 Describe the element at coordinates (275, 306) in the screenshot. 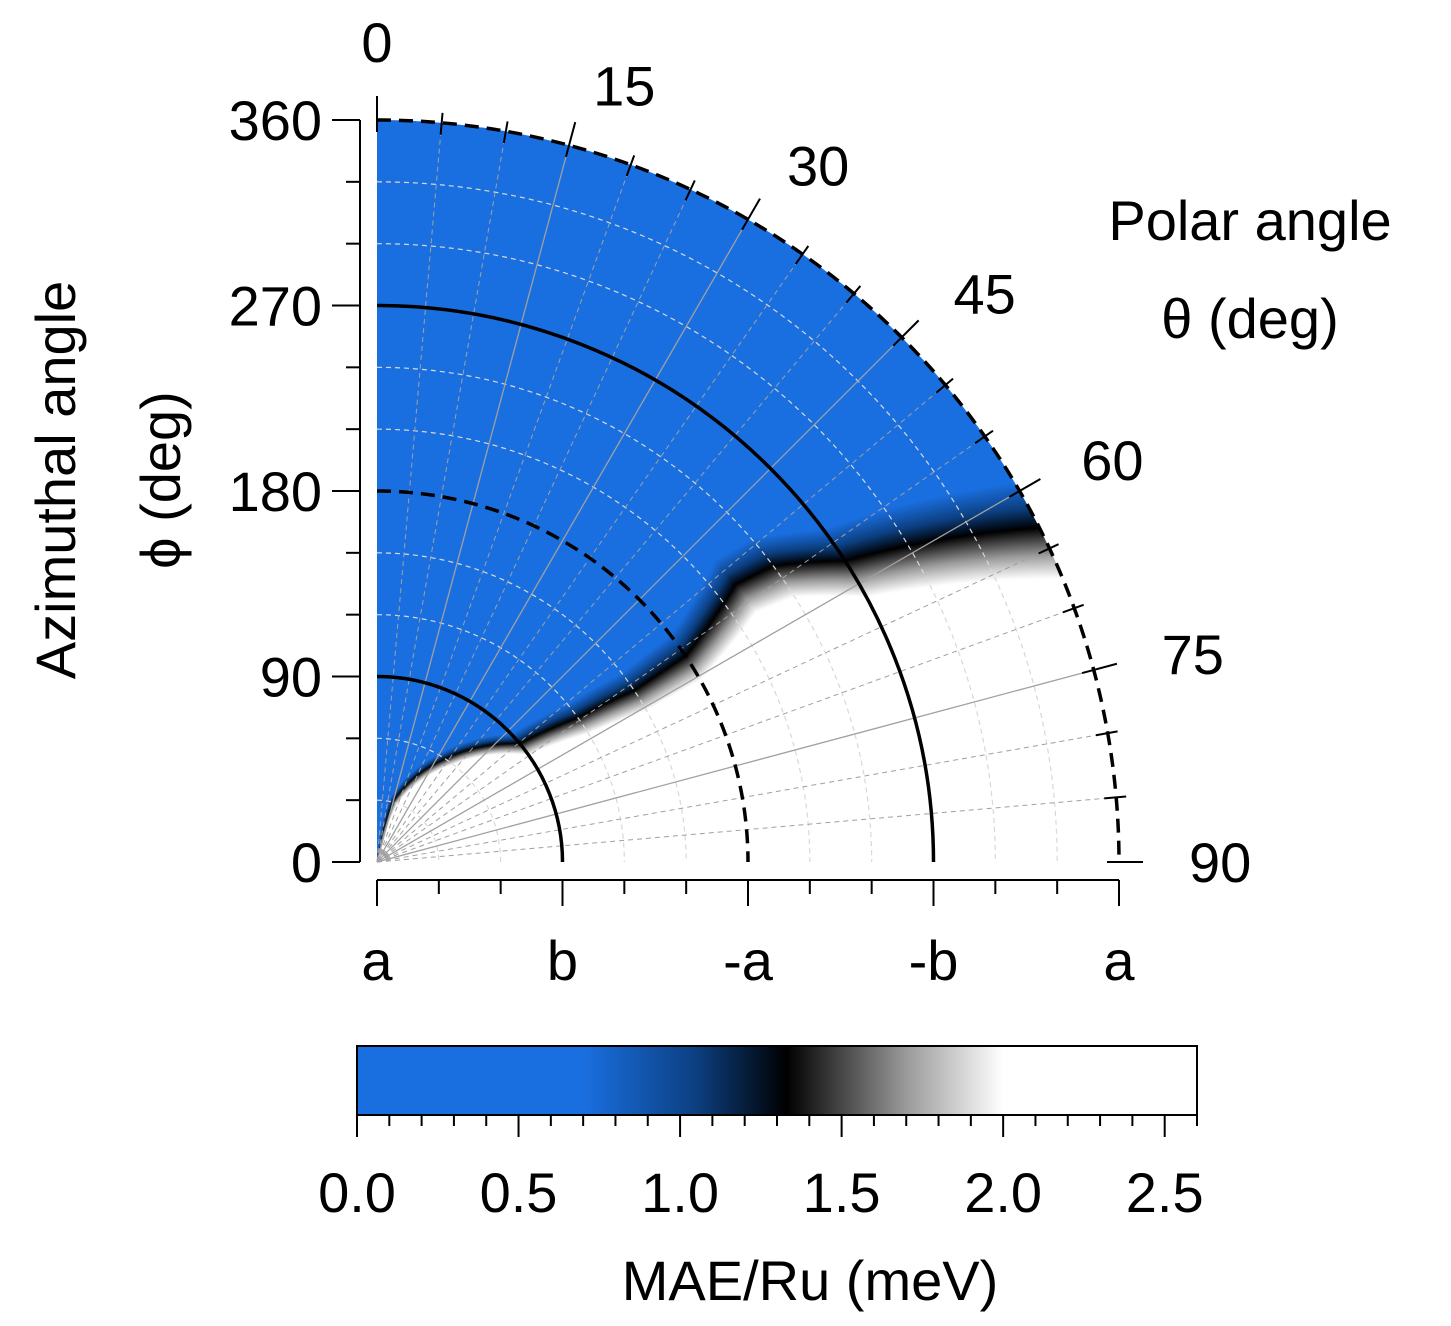

I see `phi-tick-label: 270` at that location.